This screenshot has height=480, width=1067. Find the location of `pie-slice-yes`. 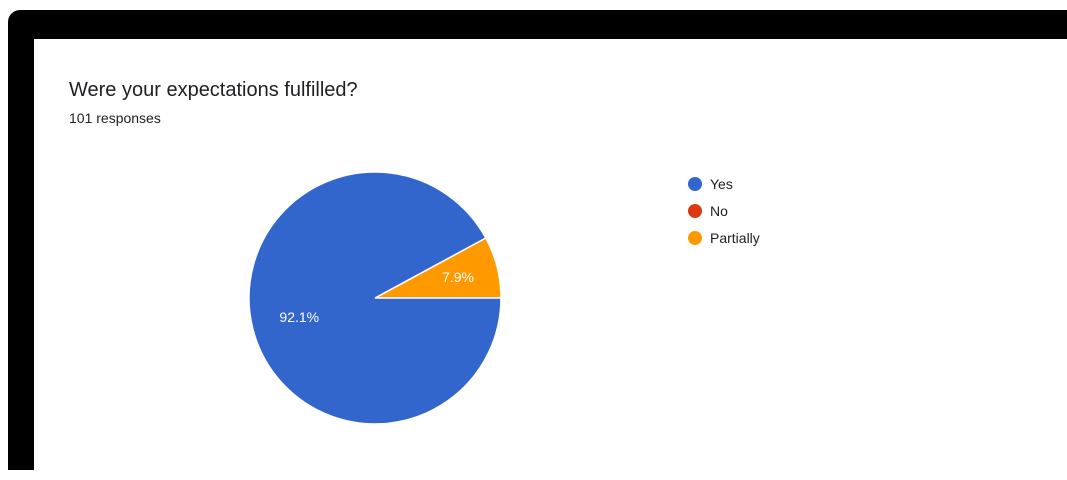

pie-slice-yes is located at coordinates (375, 298).